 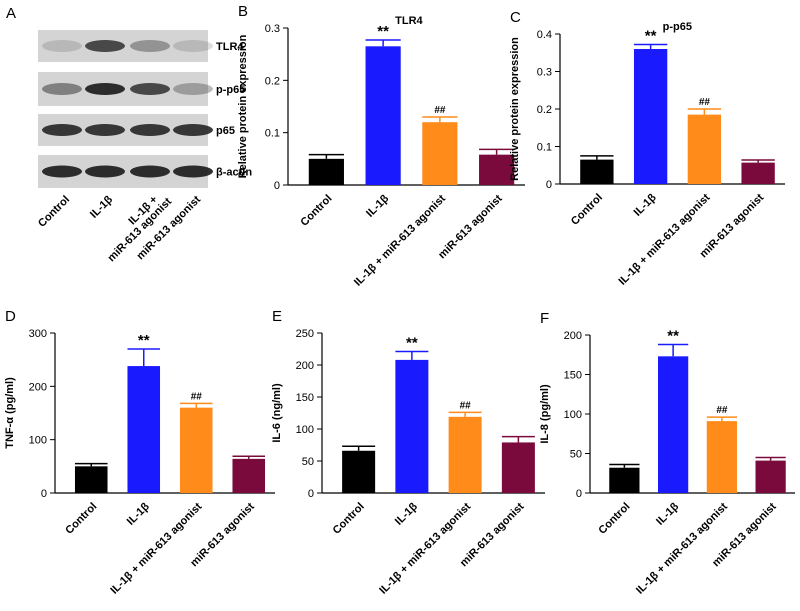 What do you see at coordinates (515, 17) in the screenshot?
I see `panel-letter: C` at bounding box center [515, 17].